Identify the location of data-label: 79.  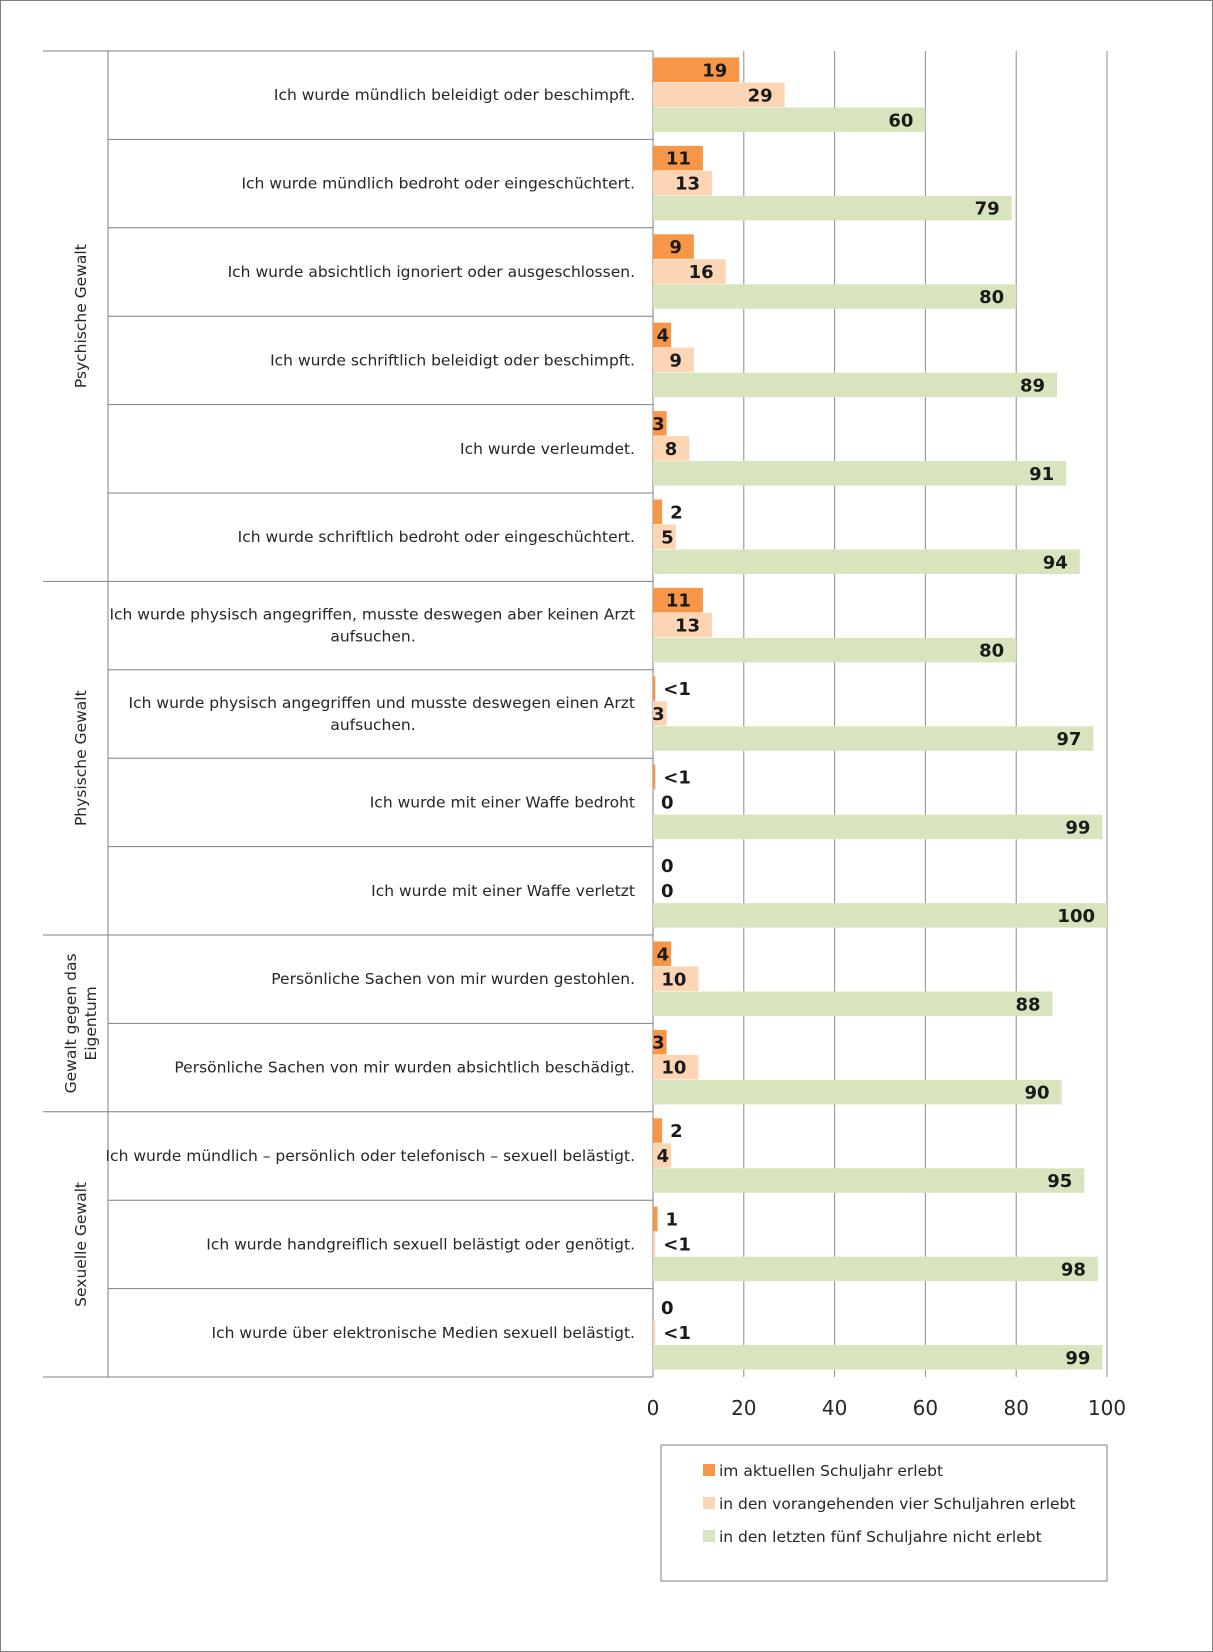
(987, 209).